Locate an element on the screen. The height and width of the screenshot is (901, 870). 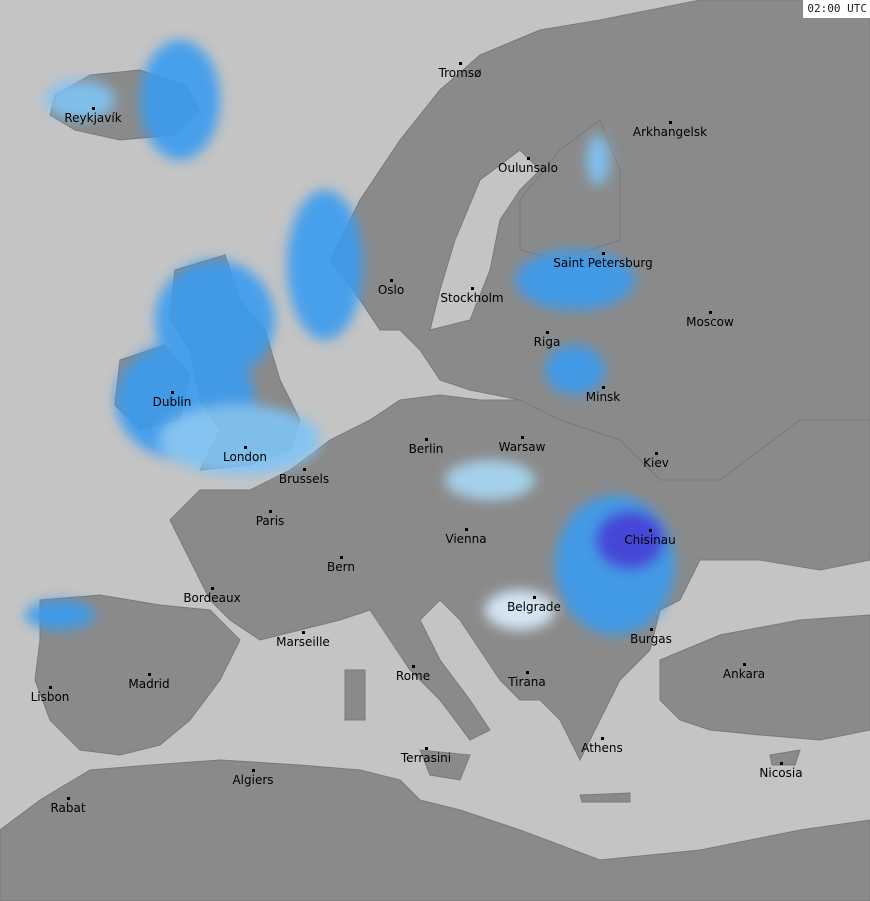
land-crete is located at coordinates (605, 797).